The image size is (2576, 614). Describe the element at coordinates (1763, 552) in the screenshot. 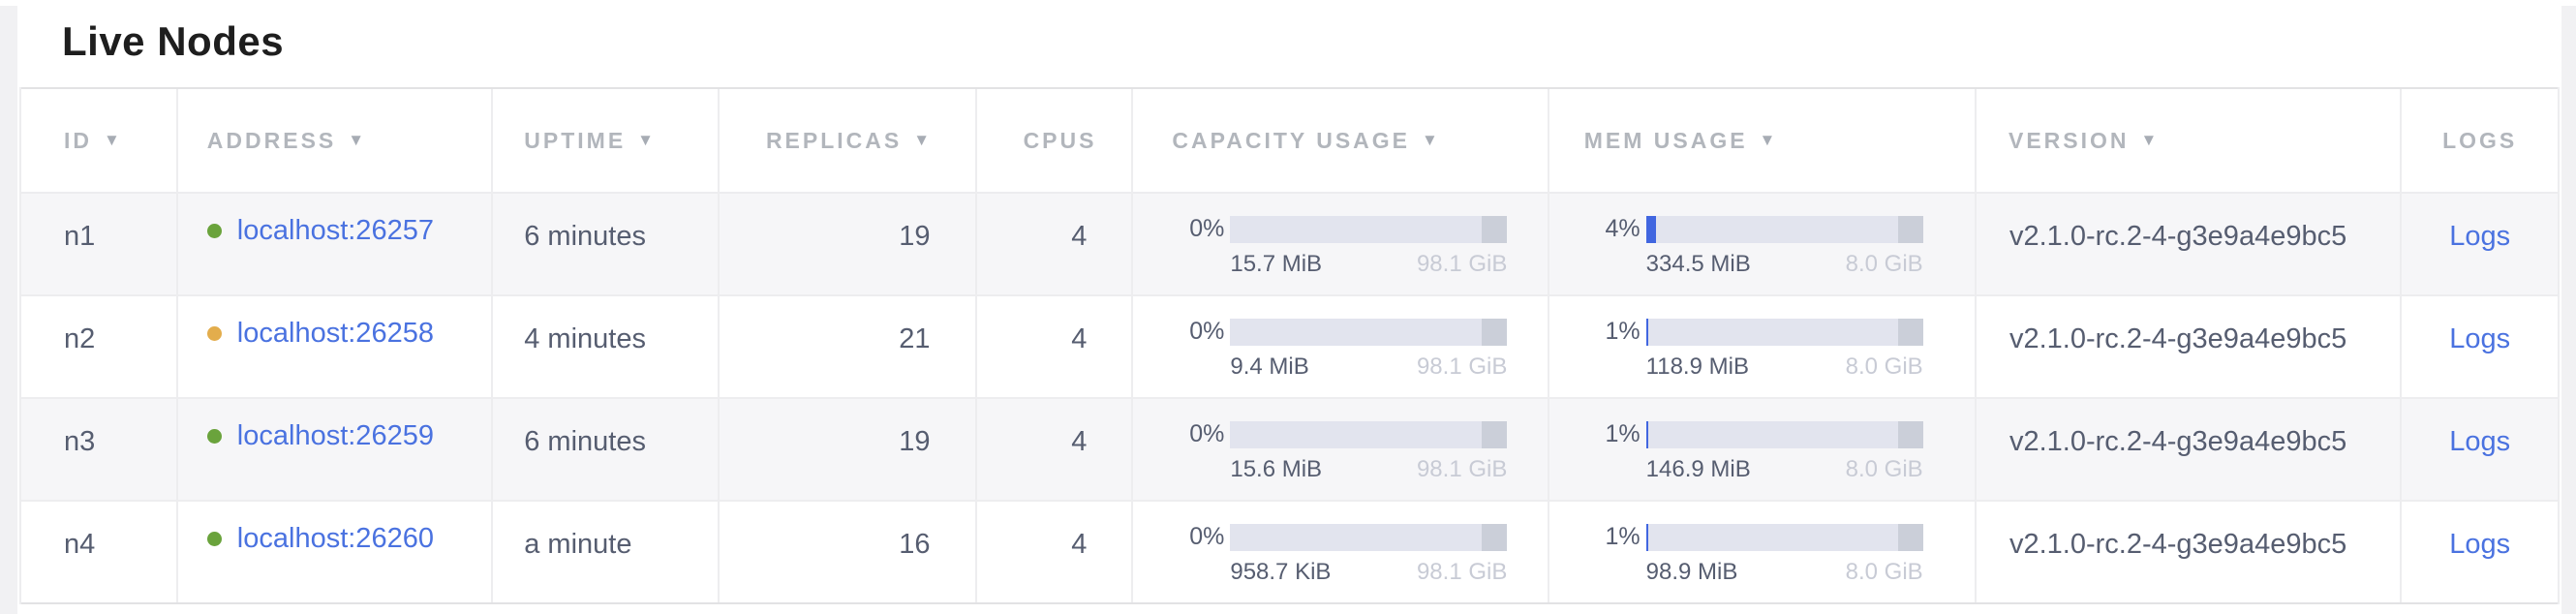

I see `mem-usage-cell: 1% 98.9 MiB 8.0 GiB` at that location.